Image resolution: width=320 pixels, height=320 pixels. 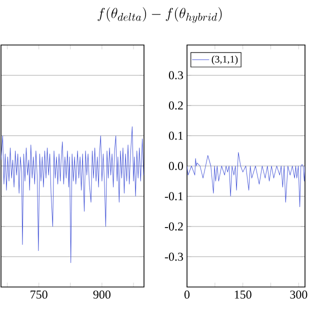 What do you see at coordinates (246, 180) in the screenshot?
I see `line-series` at bounding box center [246, 180].